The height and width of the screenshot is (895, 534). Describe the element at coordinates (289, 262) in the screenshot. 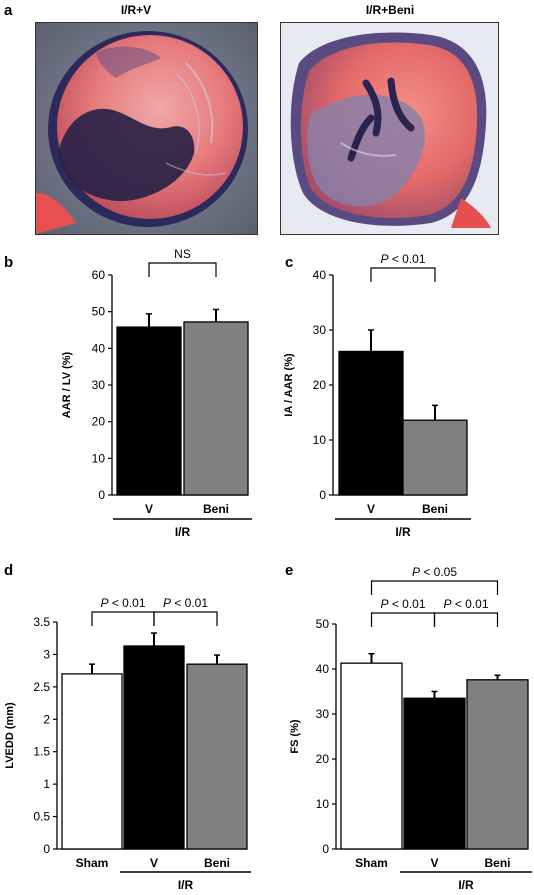

I see `panel-letter-c: c` at that location.